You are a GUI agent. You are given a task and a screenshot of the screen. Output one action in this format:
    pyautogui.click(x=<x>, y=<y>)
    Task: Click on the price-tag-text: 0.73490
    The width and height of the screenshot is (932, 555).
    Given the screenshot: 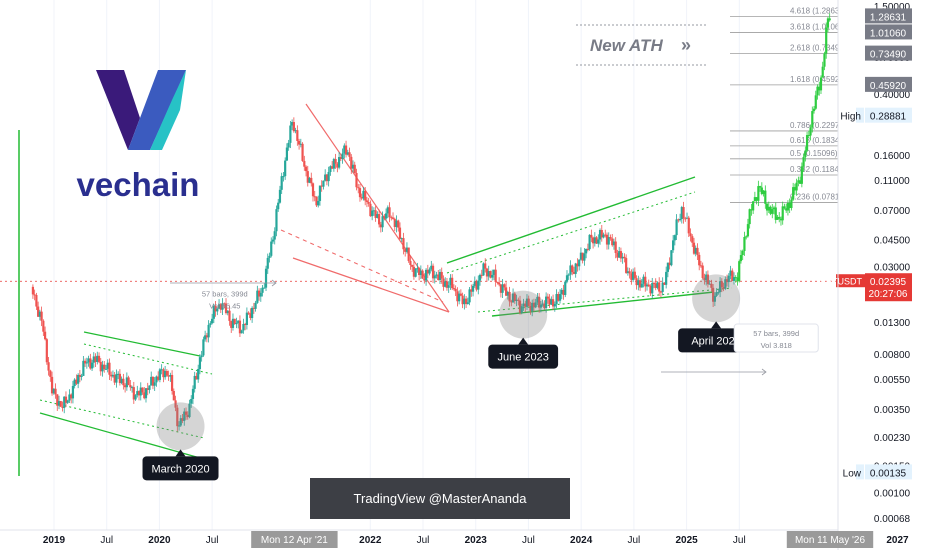 What is the action you would take?
    pyautogui.click(x=888, y=55)
    